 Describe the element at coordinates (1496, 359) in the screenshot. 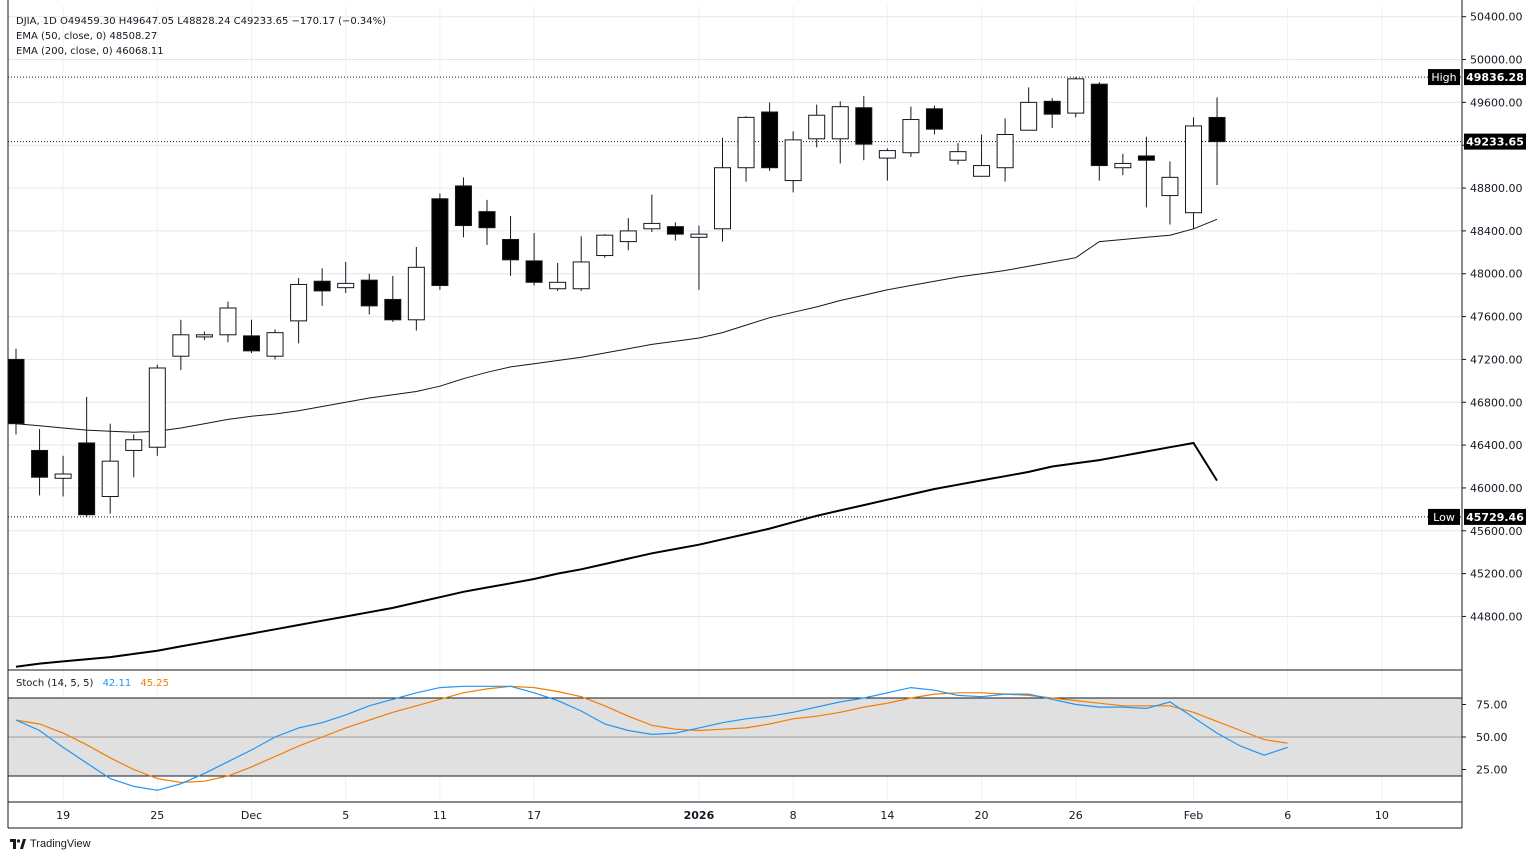

I see `price-tick-label: 47200.00` at that location.